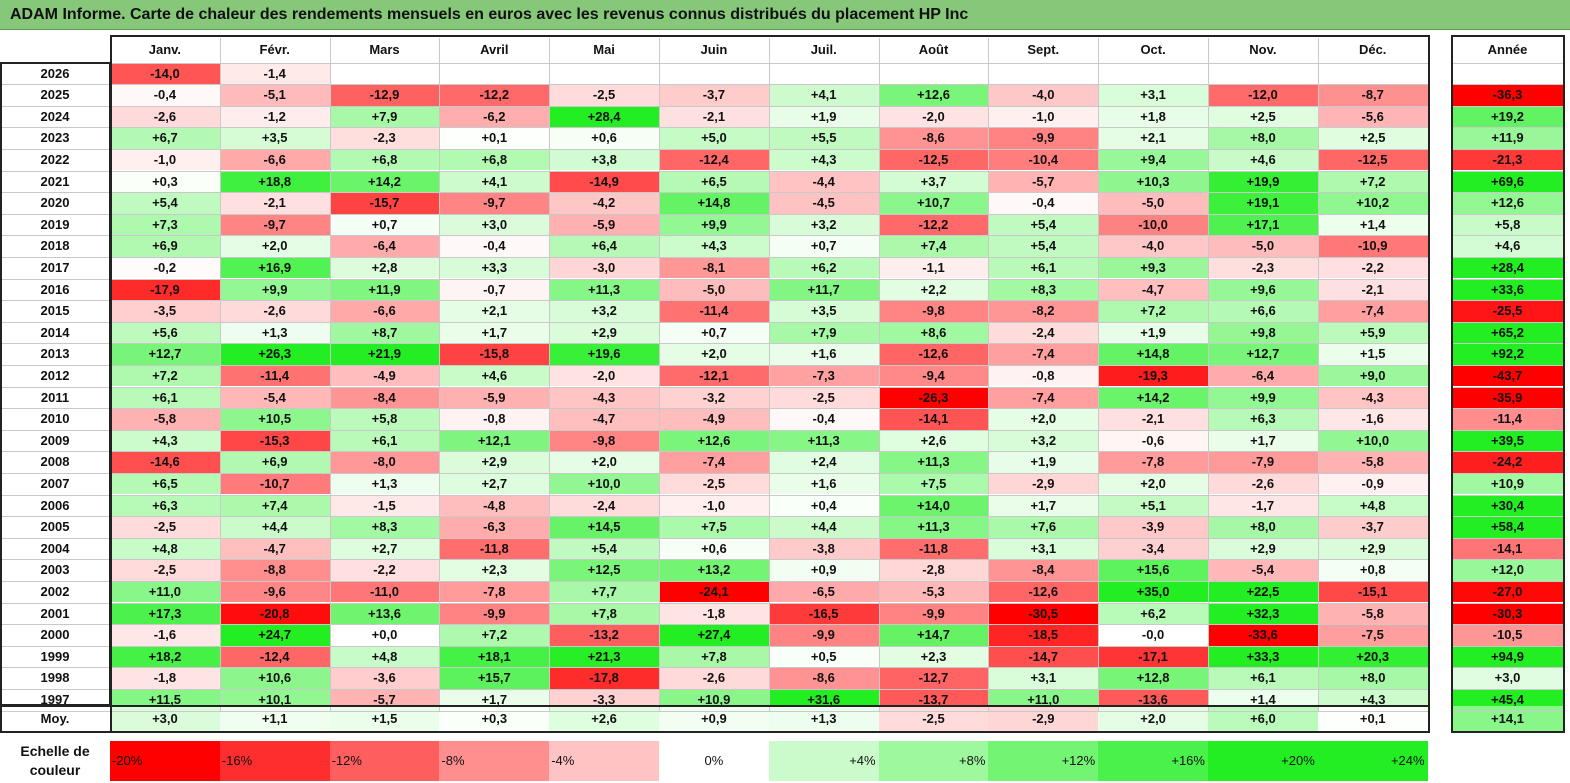 The width and height of the screenshot is (1570, 783). Describe the element at coordinates (933, 397) in the screenshot. I see `heatmap-cell: -26,3` at that location.